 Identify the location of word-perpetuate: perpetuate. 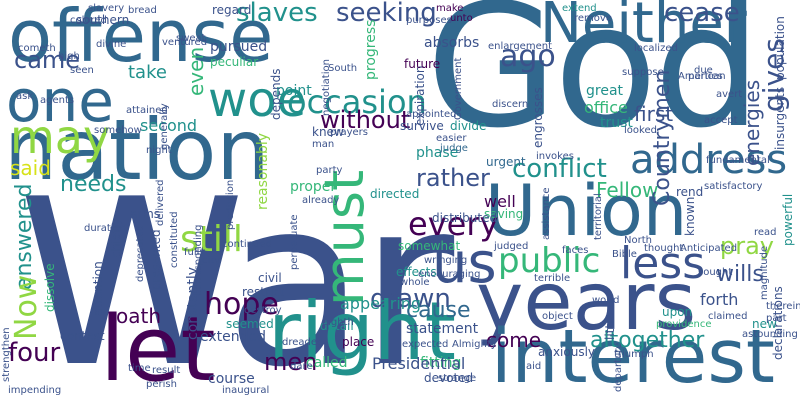
(294, 242).